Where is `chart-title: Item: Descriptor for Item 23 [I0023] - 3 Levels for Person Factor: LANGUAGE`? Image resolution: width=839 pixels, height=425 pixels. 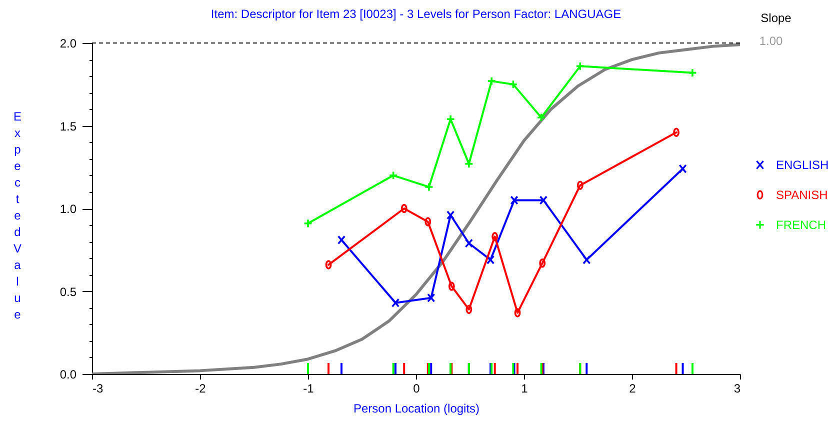
chart-title: Item: Descriptor for Item 23 [I0023] - 3 Levels for Person Factor: LANGUAGE is located at coordinates (416, 14).